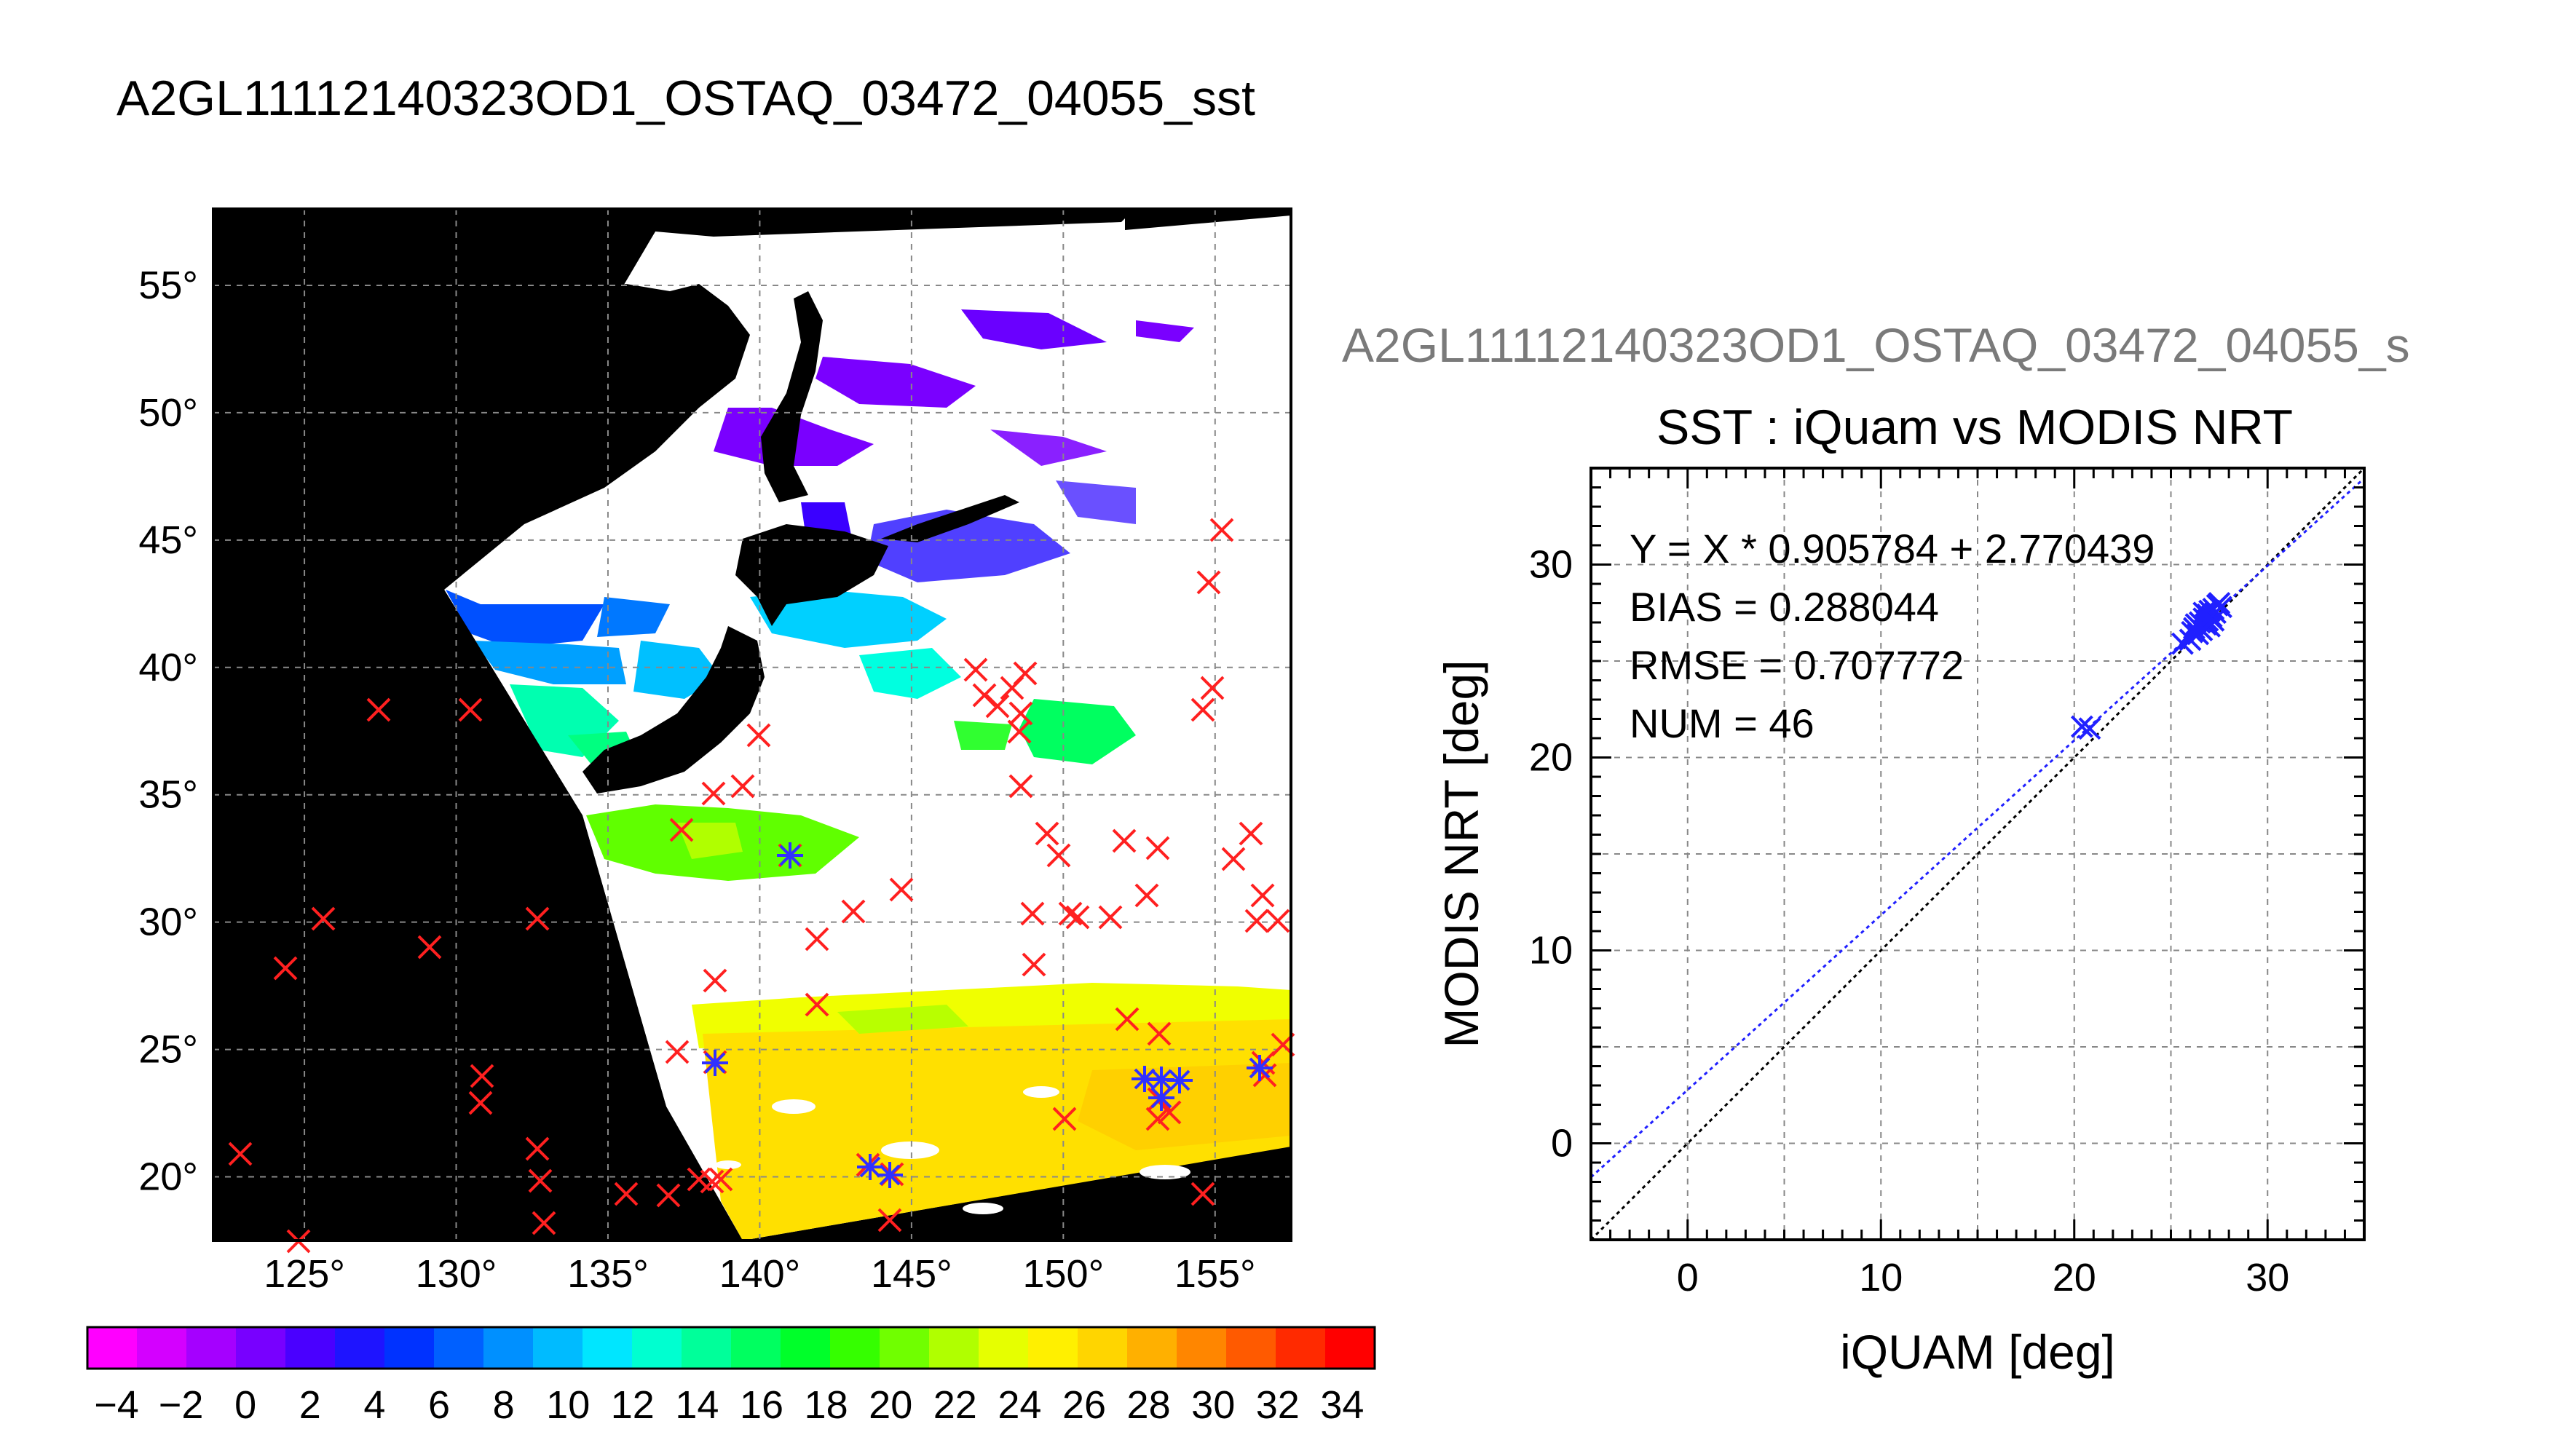 The image size is (2555, 1456). What do you see at coordinates (168, 667) in the screenshot?
I see `map-lat-tick-label: 40°` at bounding box center [168, 667].